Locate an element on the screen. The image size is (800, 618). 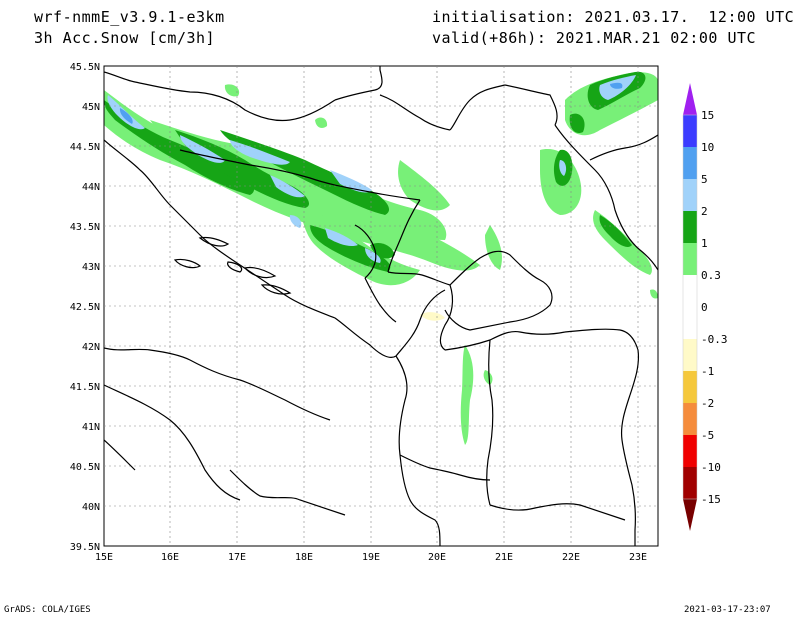
lat-label: 44.5N is located at coordinates (85, 147).